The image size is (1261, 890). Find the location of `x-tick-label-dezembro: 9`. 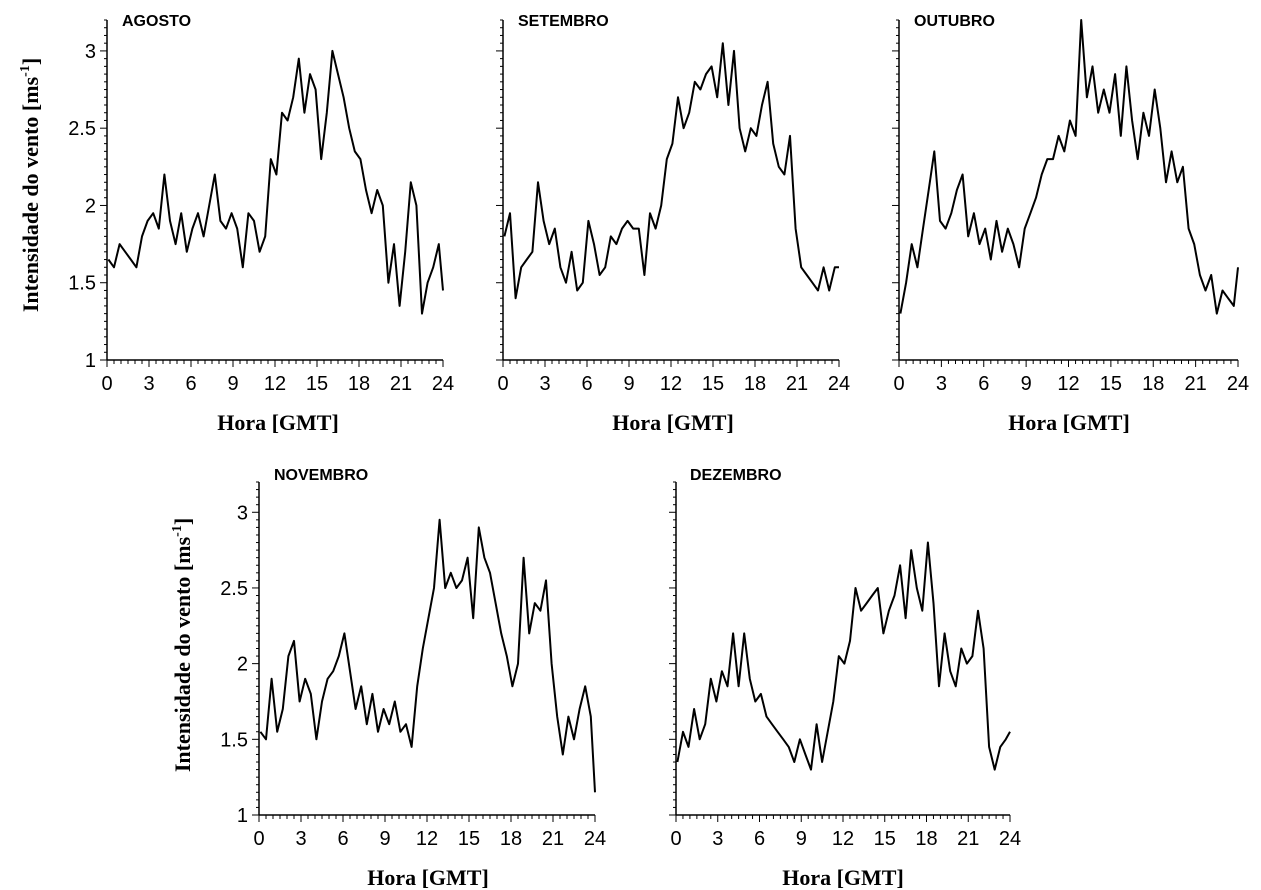

x-tick-label-dezembro: 9 is located at coordinates (801, 839).